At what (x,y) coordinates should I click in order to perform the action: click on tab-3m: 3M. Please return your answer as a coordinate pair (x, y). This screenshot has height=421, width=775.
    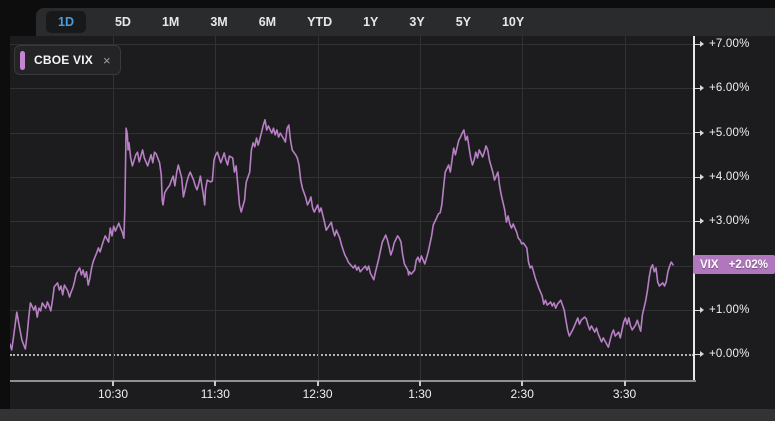
    Looking at the image, I should click on (219, 22).